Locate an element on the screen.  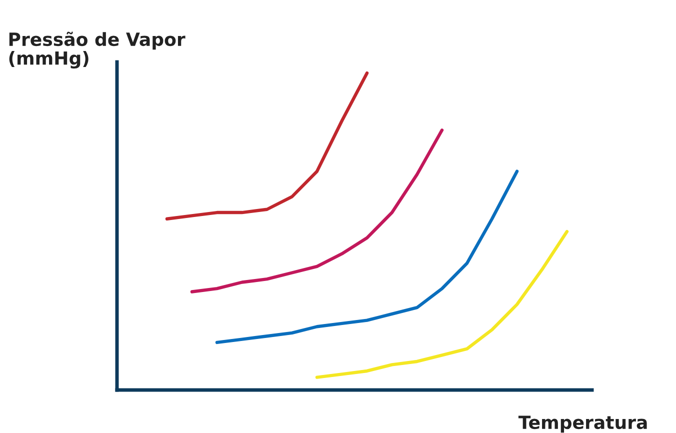
x-axis-title: Temperatura is located at coordinates (582, 424).